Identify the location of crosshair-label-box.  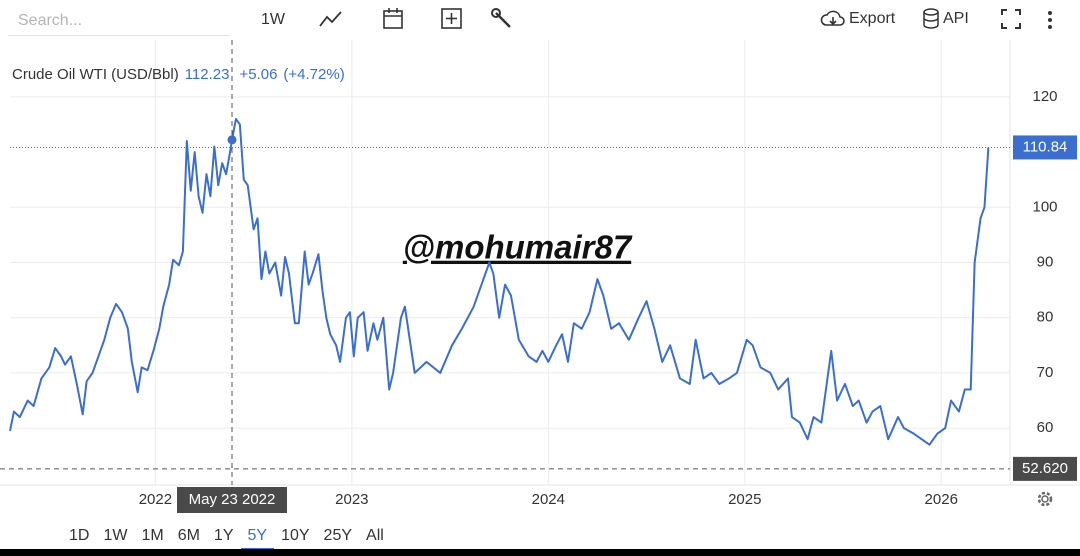
(232, 500).